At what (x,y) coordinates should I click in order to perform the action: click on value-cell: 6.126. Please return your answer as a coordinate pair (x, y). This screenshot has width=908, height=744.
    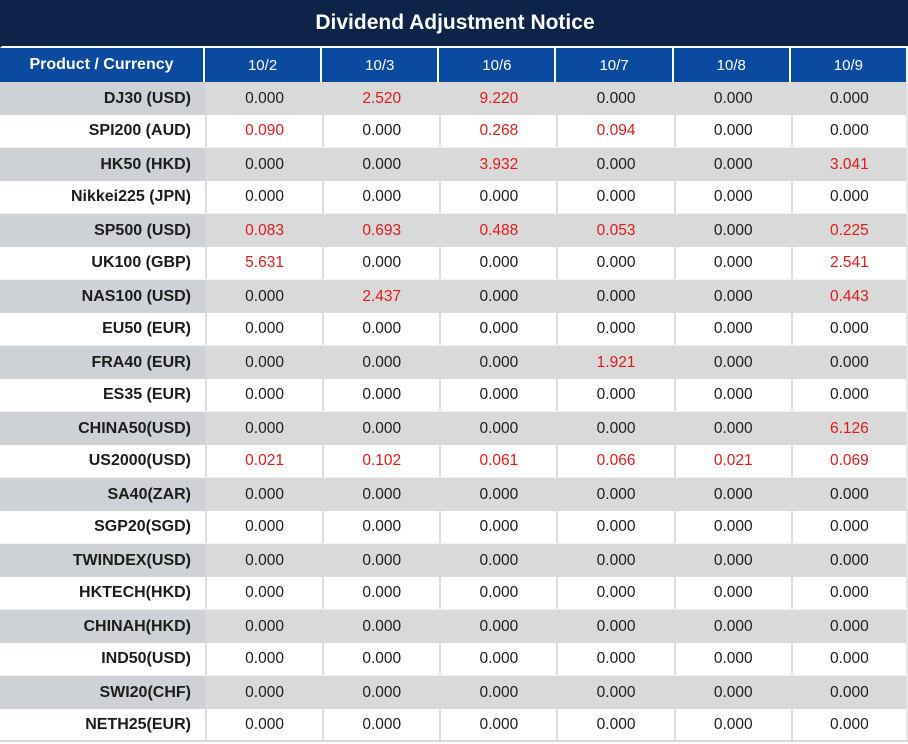
    Looking at the image, I should click on (849, 428).